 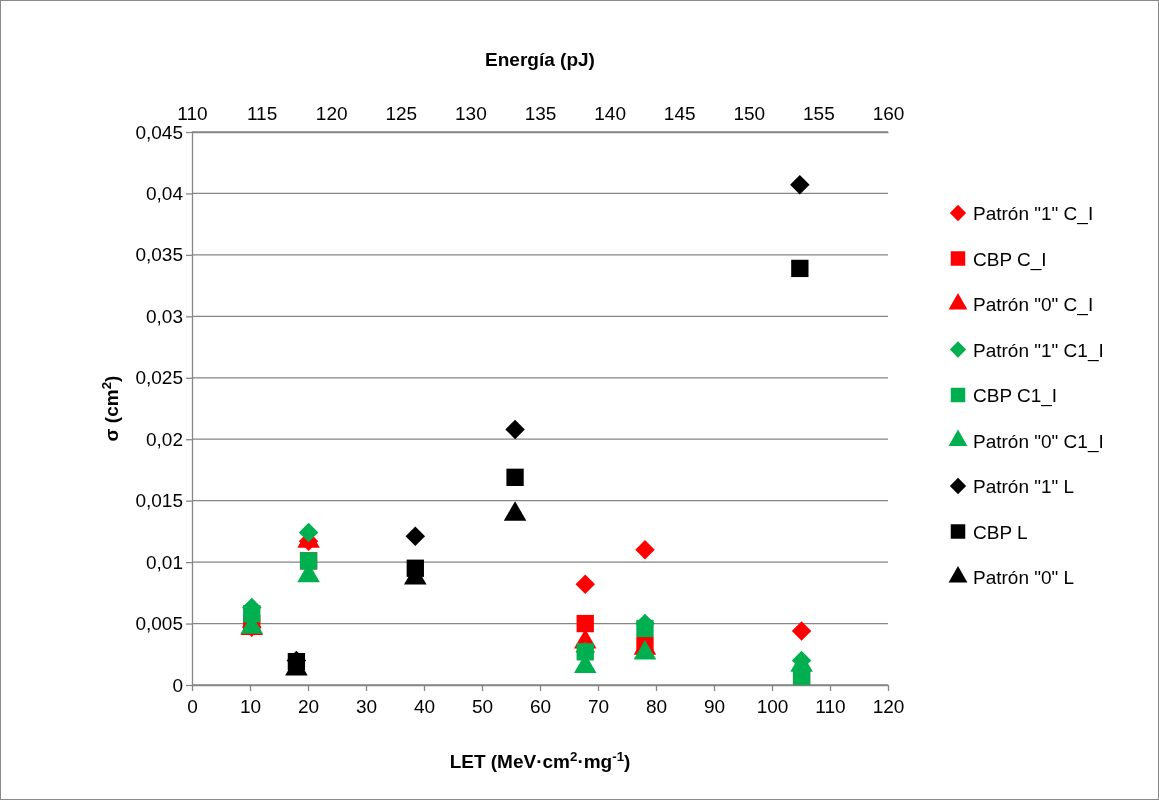 I want to click on x-tick-label: 70, so click(x=598, y=706).